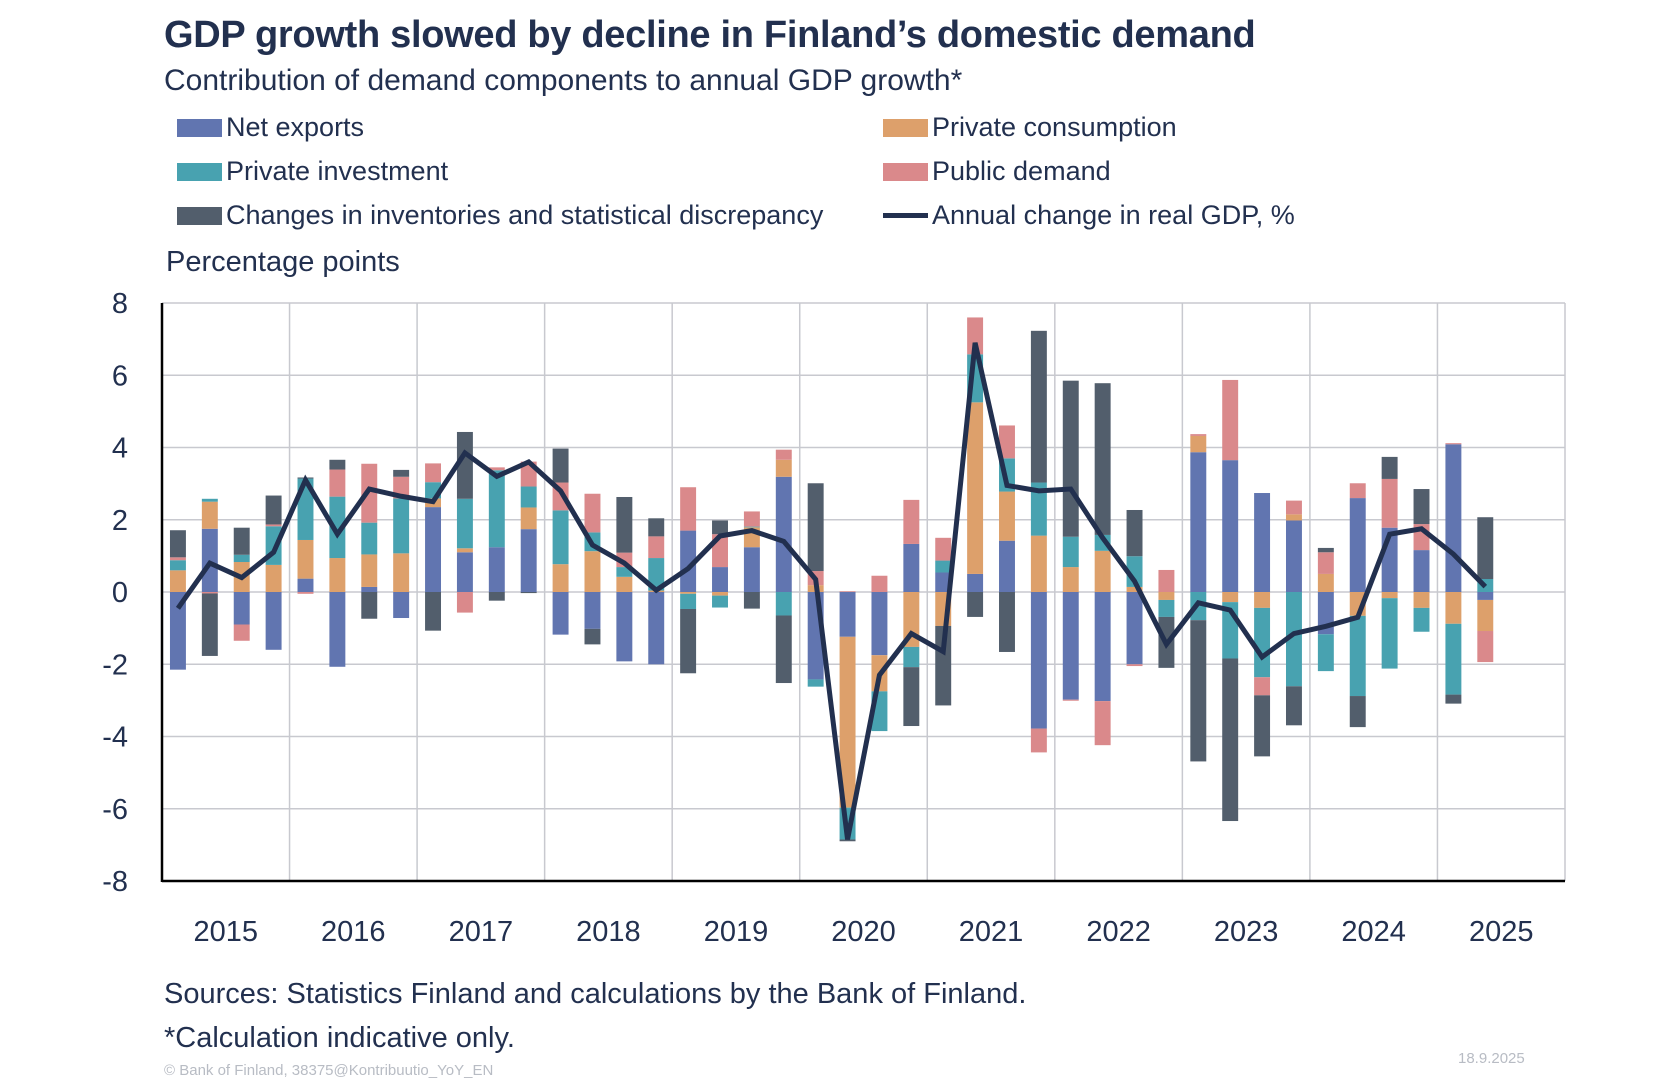 The height and width of the screenshot is (1091, 1669). Describe the element at coordinates (337, 171) in the screenshot. I see `legend-label-private-investment: Private investment` at that location.